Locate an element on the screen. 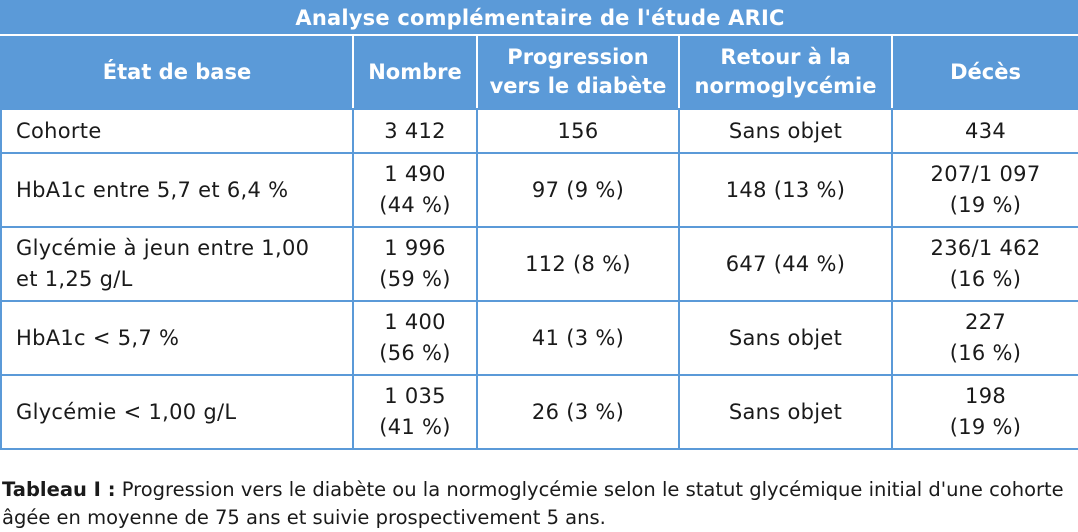  cell-deces-line1: 207/1 097 is located at coordinates (985, 174).